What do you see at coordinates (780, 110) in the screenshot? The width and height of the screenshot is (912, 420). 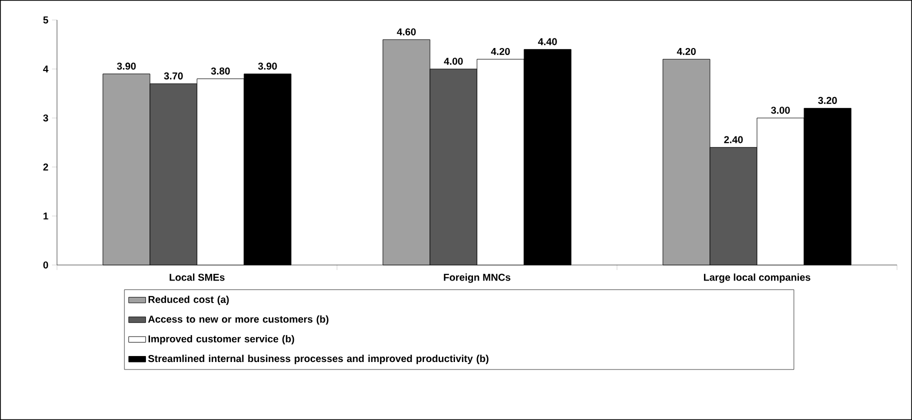 I see `data-label: 3.00` at bounding box center [780, 110].